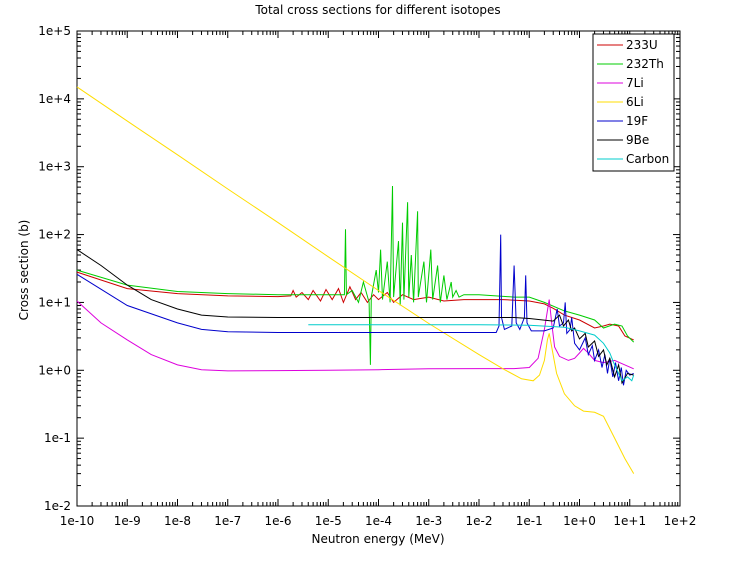 The width and height of the screenshot is (750, 570). I want to click on y-tick-label: 1e+2, so click(54, 235).